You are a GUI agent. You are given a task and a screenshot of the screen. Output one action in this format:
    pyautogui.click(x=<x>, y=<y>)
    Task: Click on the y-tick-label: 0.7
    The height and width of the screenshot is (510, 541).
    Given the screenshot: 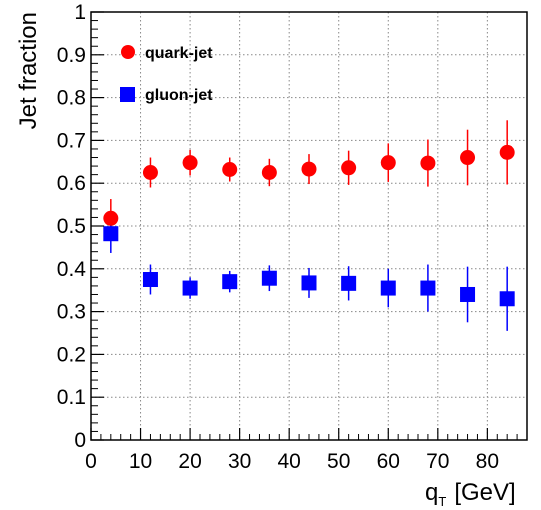 What is the action you would take?
    pyautogui.click(x=71, y=140)
    